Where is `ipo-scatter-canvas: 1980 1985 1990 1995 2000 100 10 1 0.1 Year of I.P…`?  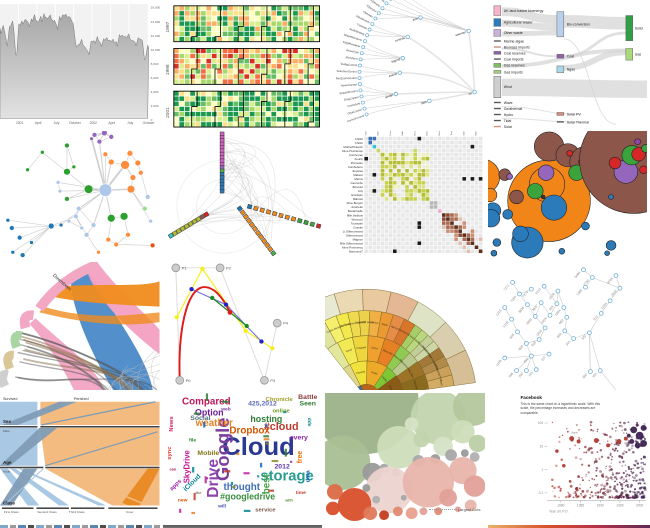 ipo-scatter-canvas: 1980 1985 1990 1995 2000 100 10 1 0.1 Year of I.P… is located at coordinates (592, 466).